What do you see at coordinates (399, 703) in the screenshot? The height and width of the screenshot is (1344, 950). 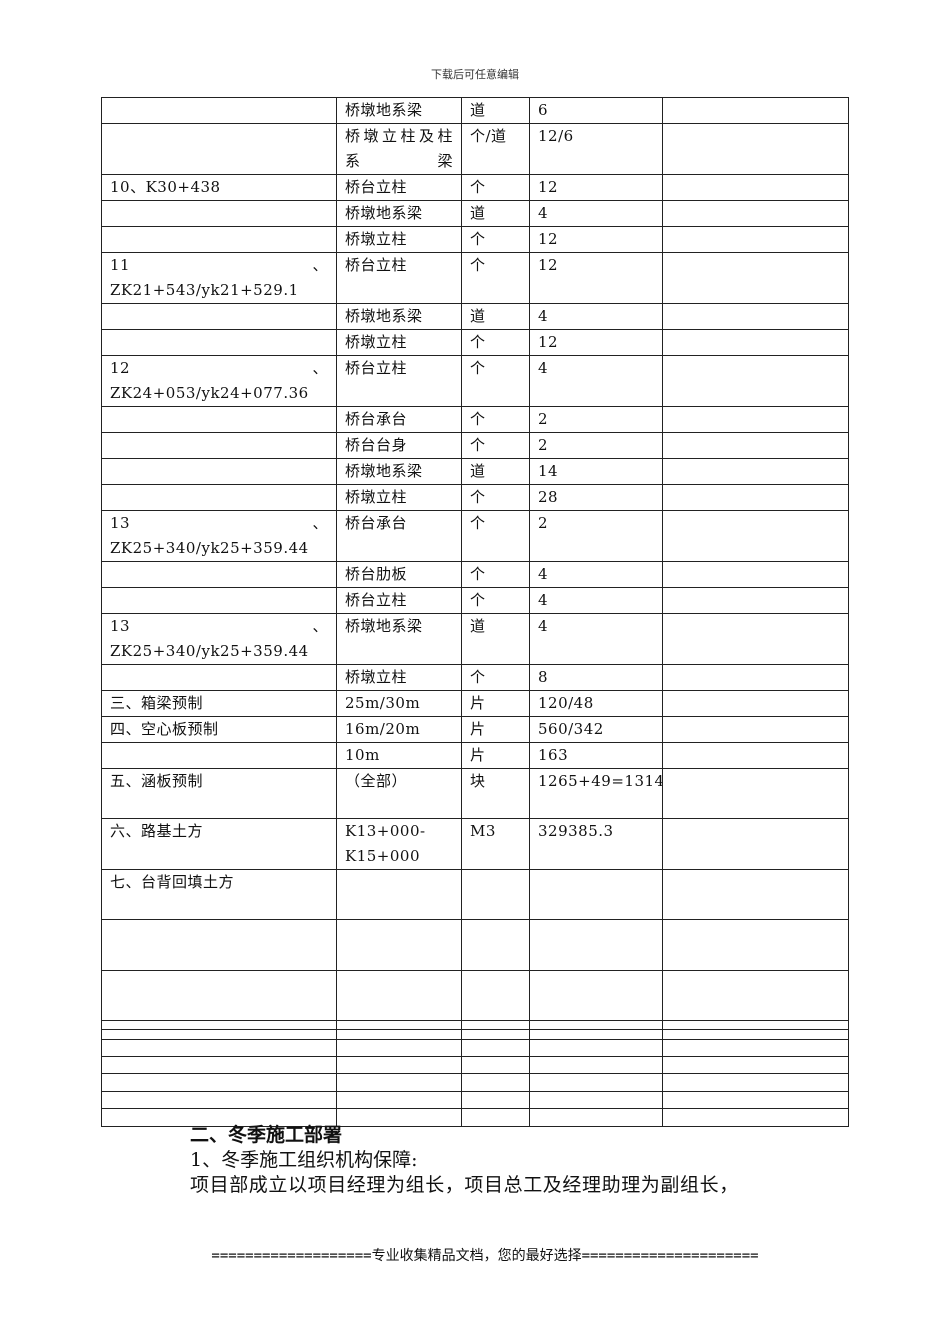 I see `part-cell: 25m/30m` at bounding box center [399, 703].